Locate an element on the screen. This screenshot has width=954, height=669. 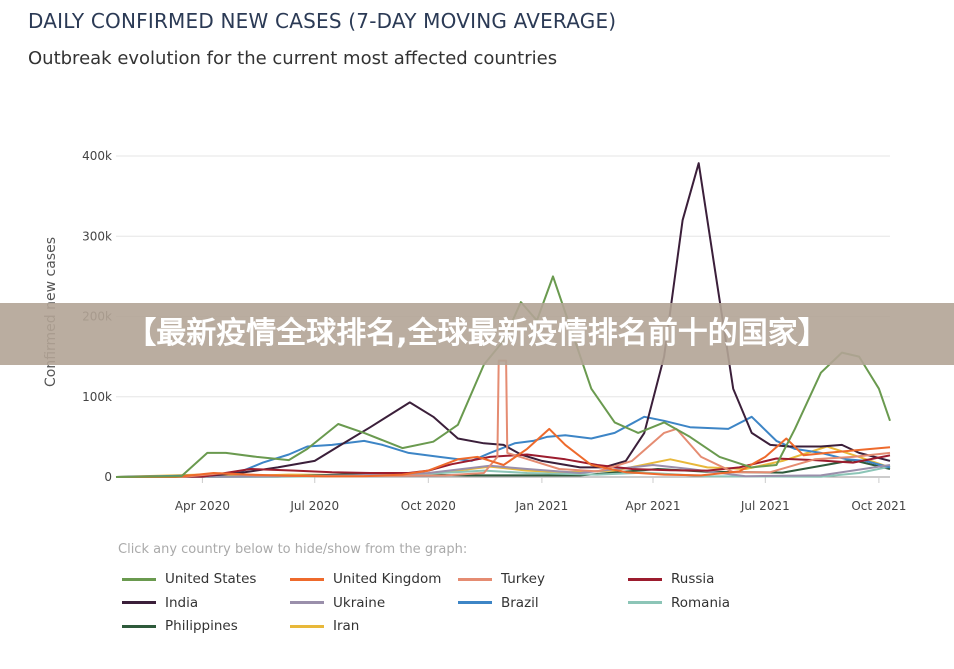
legend-item-philippines: Philippines is located at coordinates (180, 626).